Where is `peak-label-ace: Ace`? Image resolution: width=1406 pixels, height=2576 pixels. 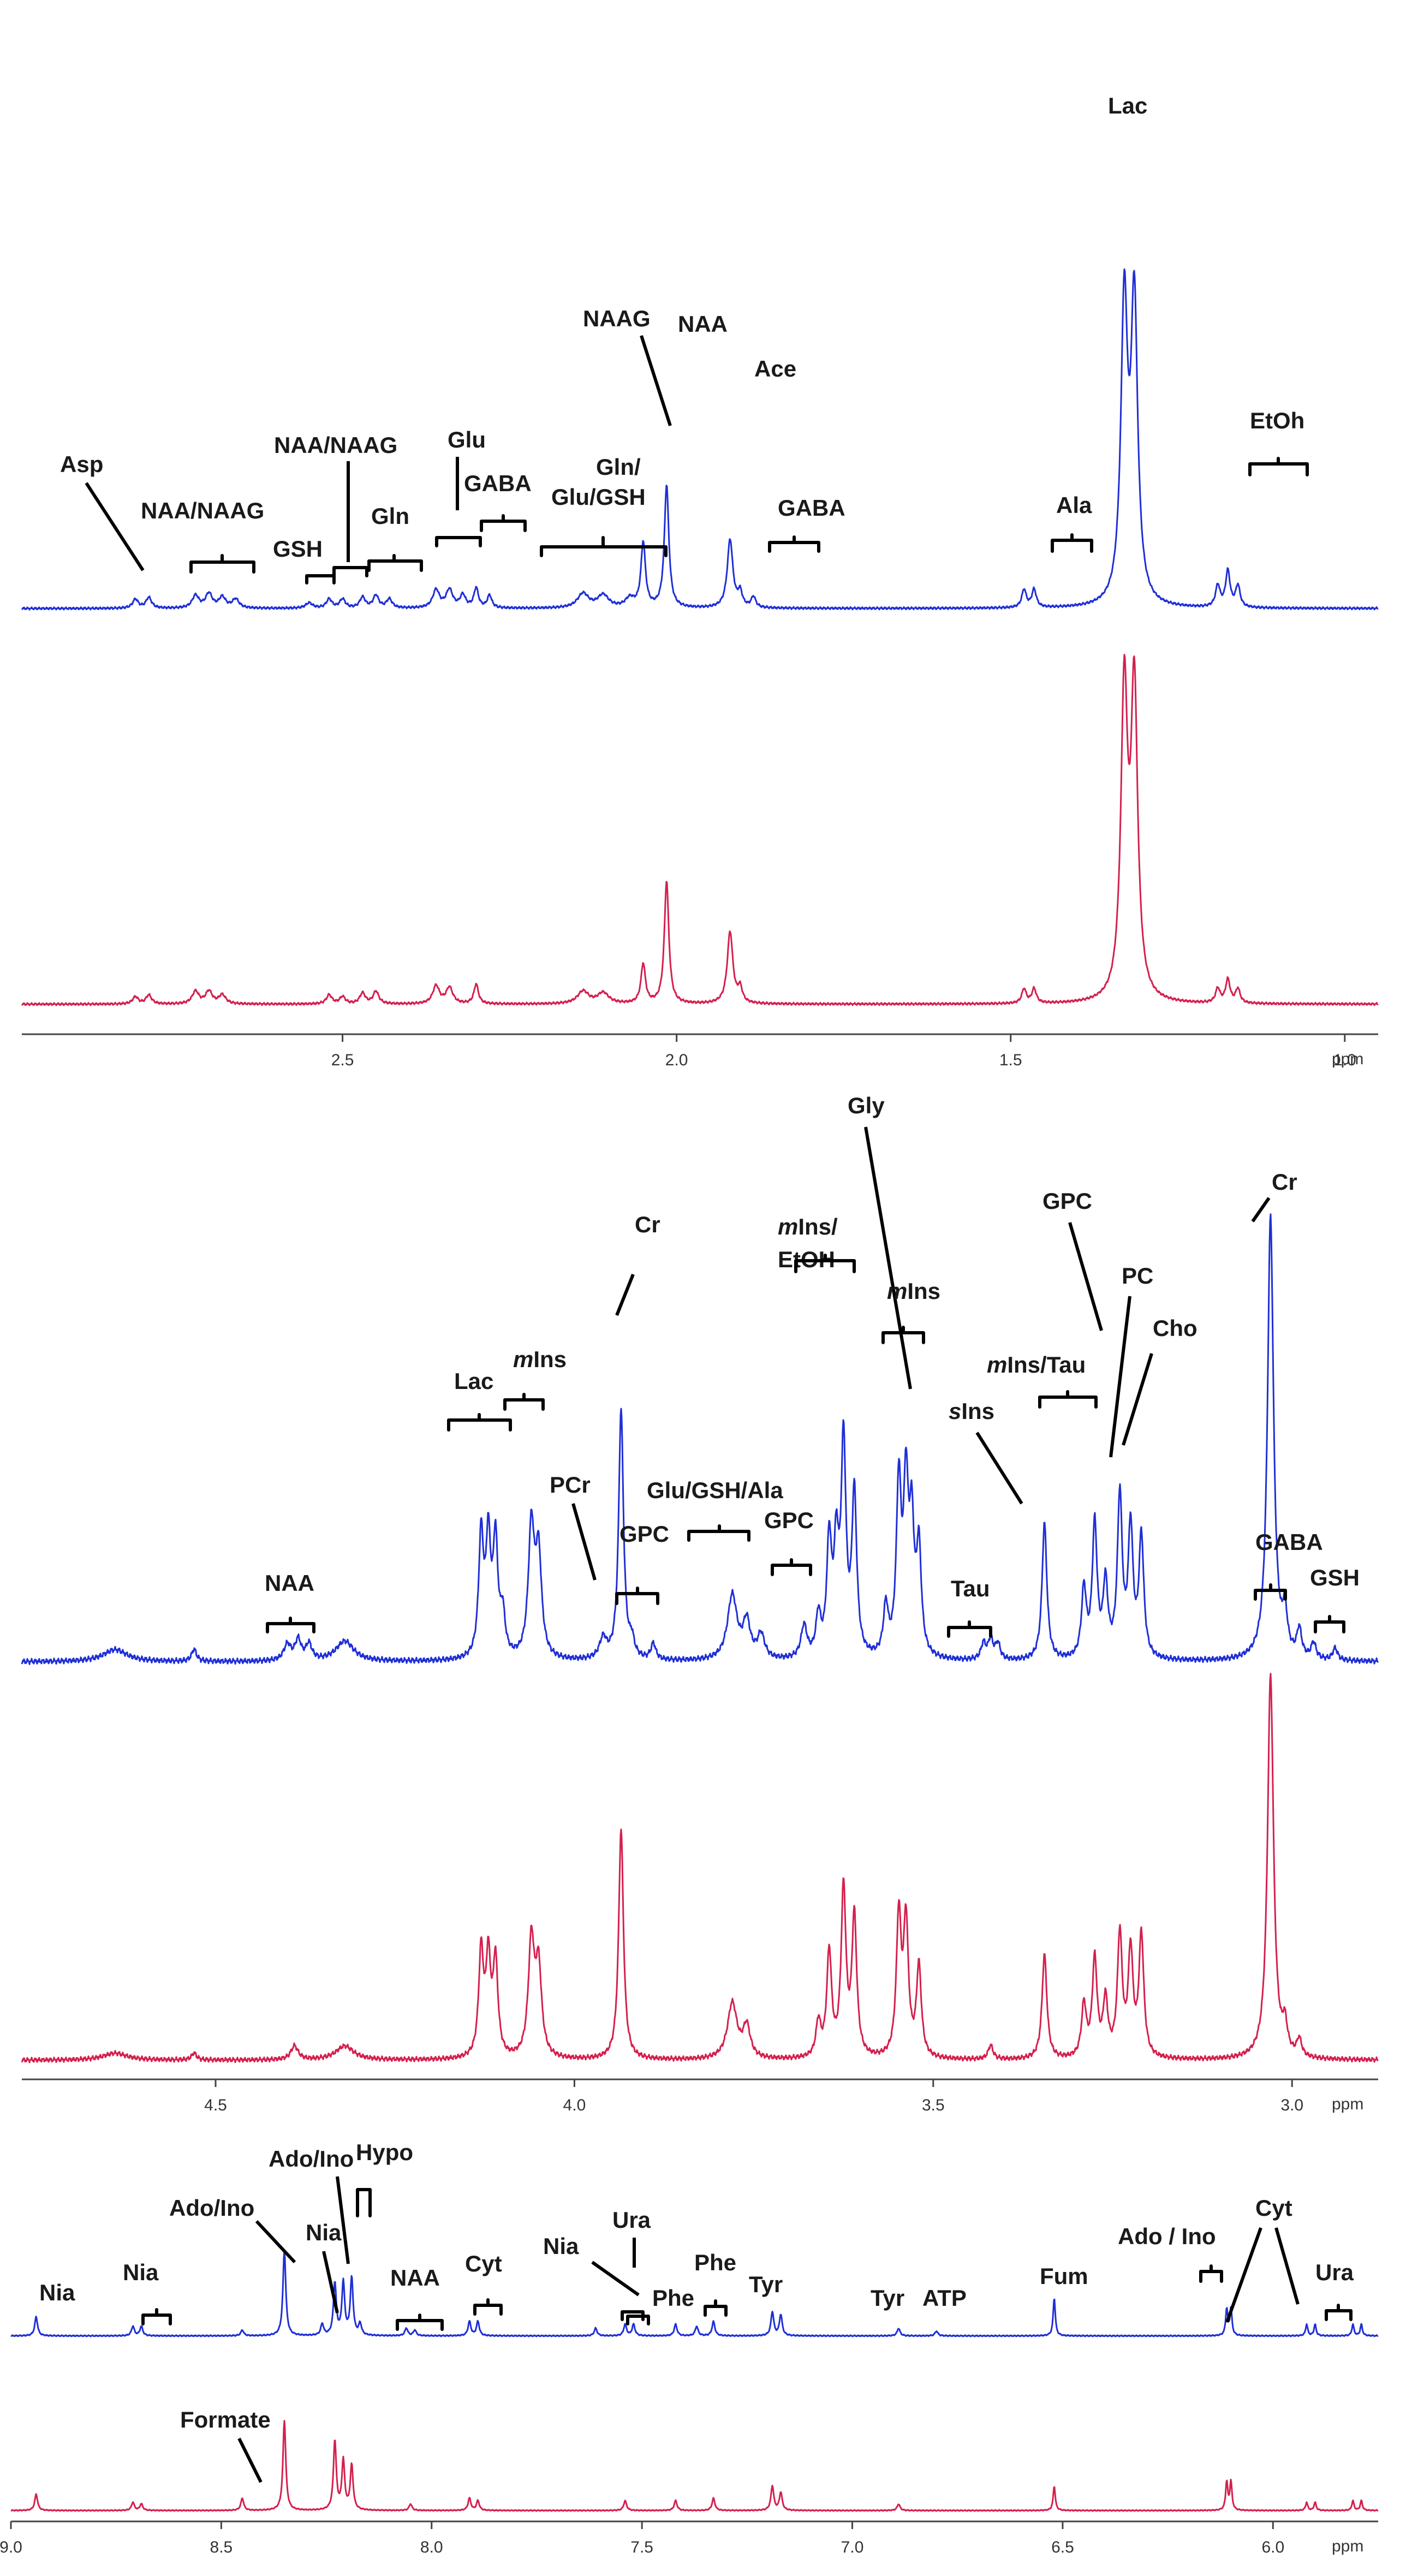 peak-label-ace: Ace is located at coordinates (775, 368).